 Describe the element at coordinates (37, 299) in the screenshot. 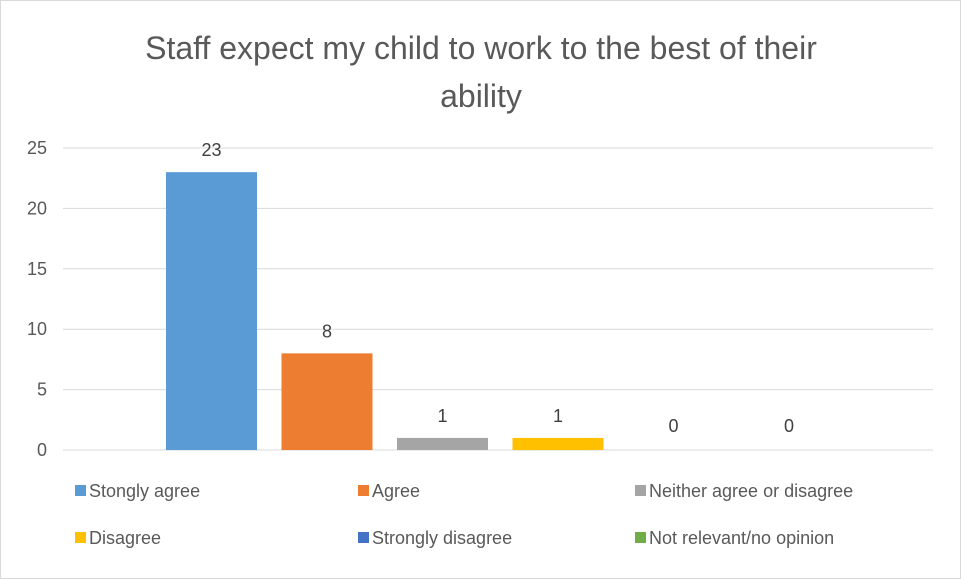

I see `y-axis-tick-labels: 0 5 10 15 20 25` at that location.